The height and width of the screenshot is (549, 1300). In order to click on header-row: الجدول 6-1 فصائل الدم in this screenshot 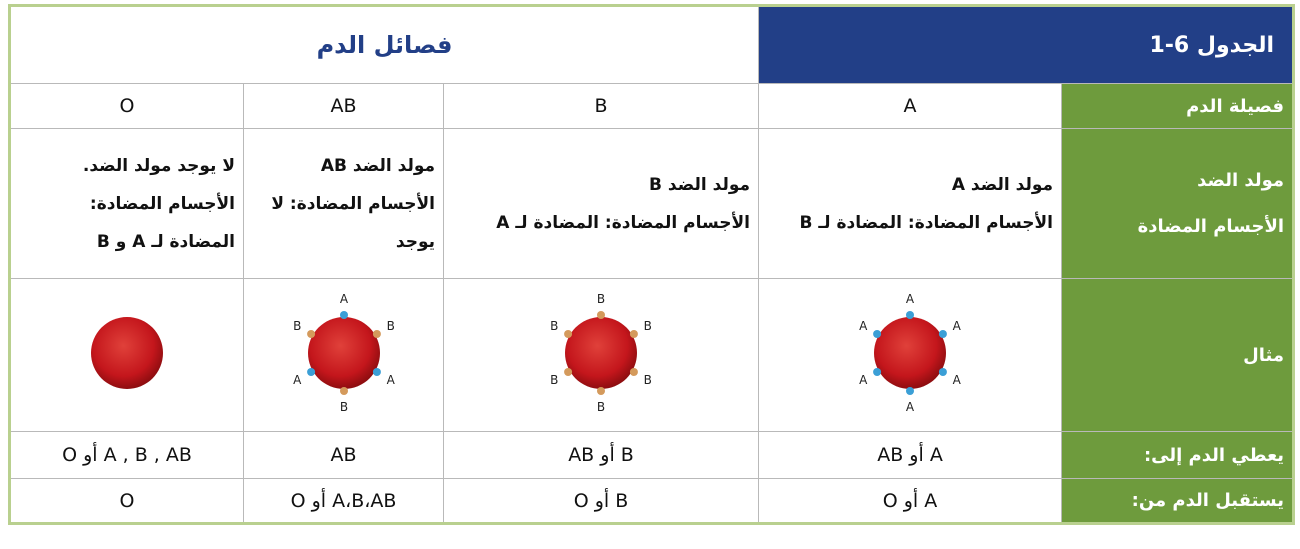, I will do `click(651, 44)`.